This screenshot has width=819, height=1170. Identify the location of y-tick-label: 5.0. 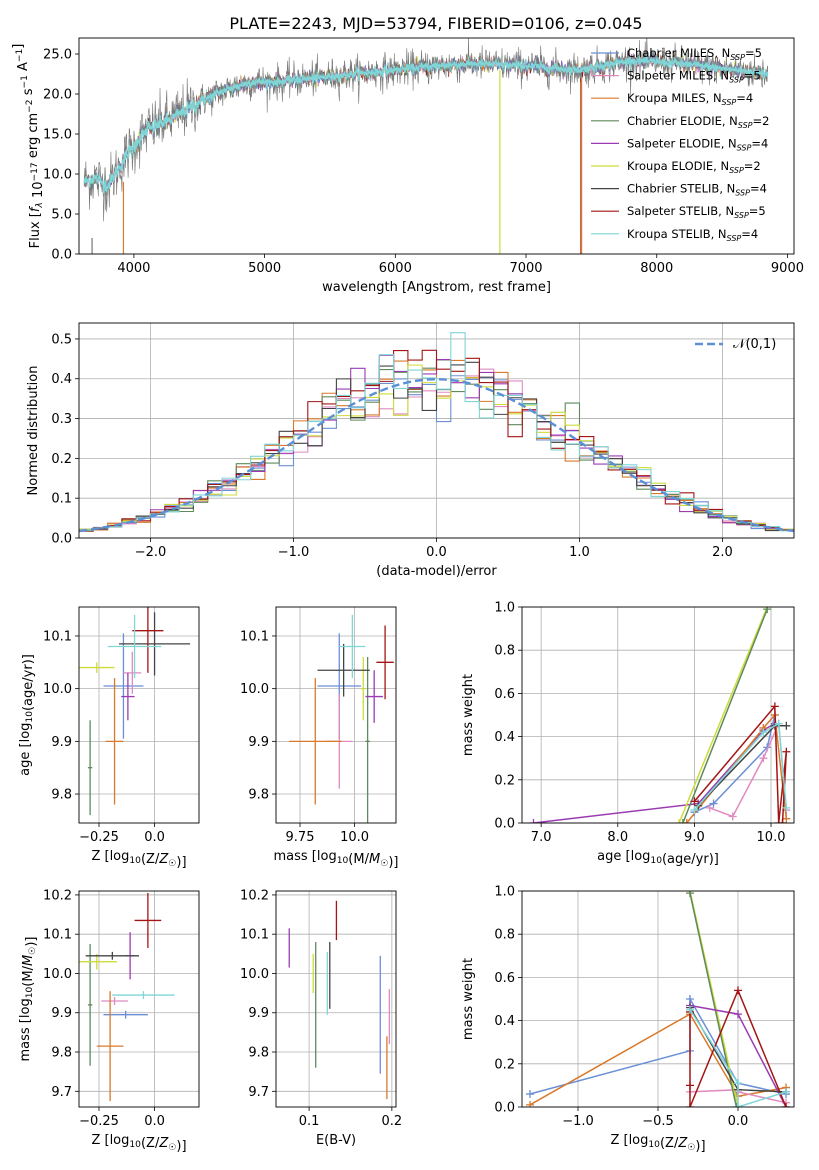
(61, 215).